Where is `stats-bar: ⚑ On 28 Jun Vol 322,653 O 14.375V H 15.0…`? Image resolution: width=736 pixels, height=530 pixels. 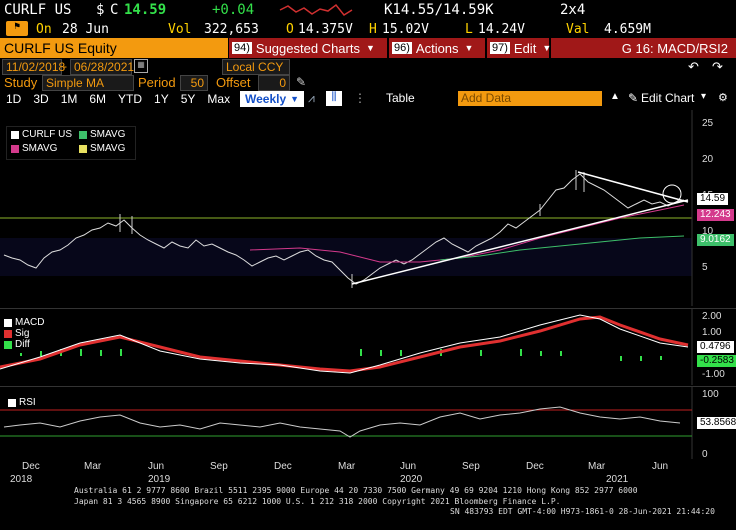 stats-bar: ⚑ On 28 Jun Vol 322,653 O 14.375V H 15.0… is located at coordinates (368, 29).